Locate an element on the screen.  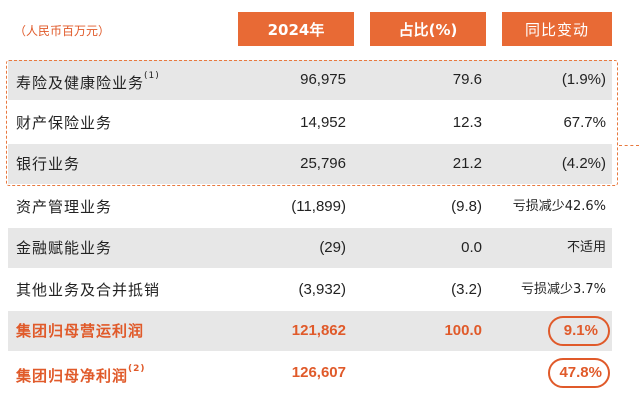
table-row: 寿险及健康险业务(1) 96,975 79.6 (1.9%) is located at coordinates (310, 80).